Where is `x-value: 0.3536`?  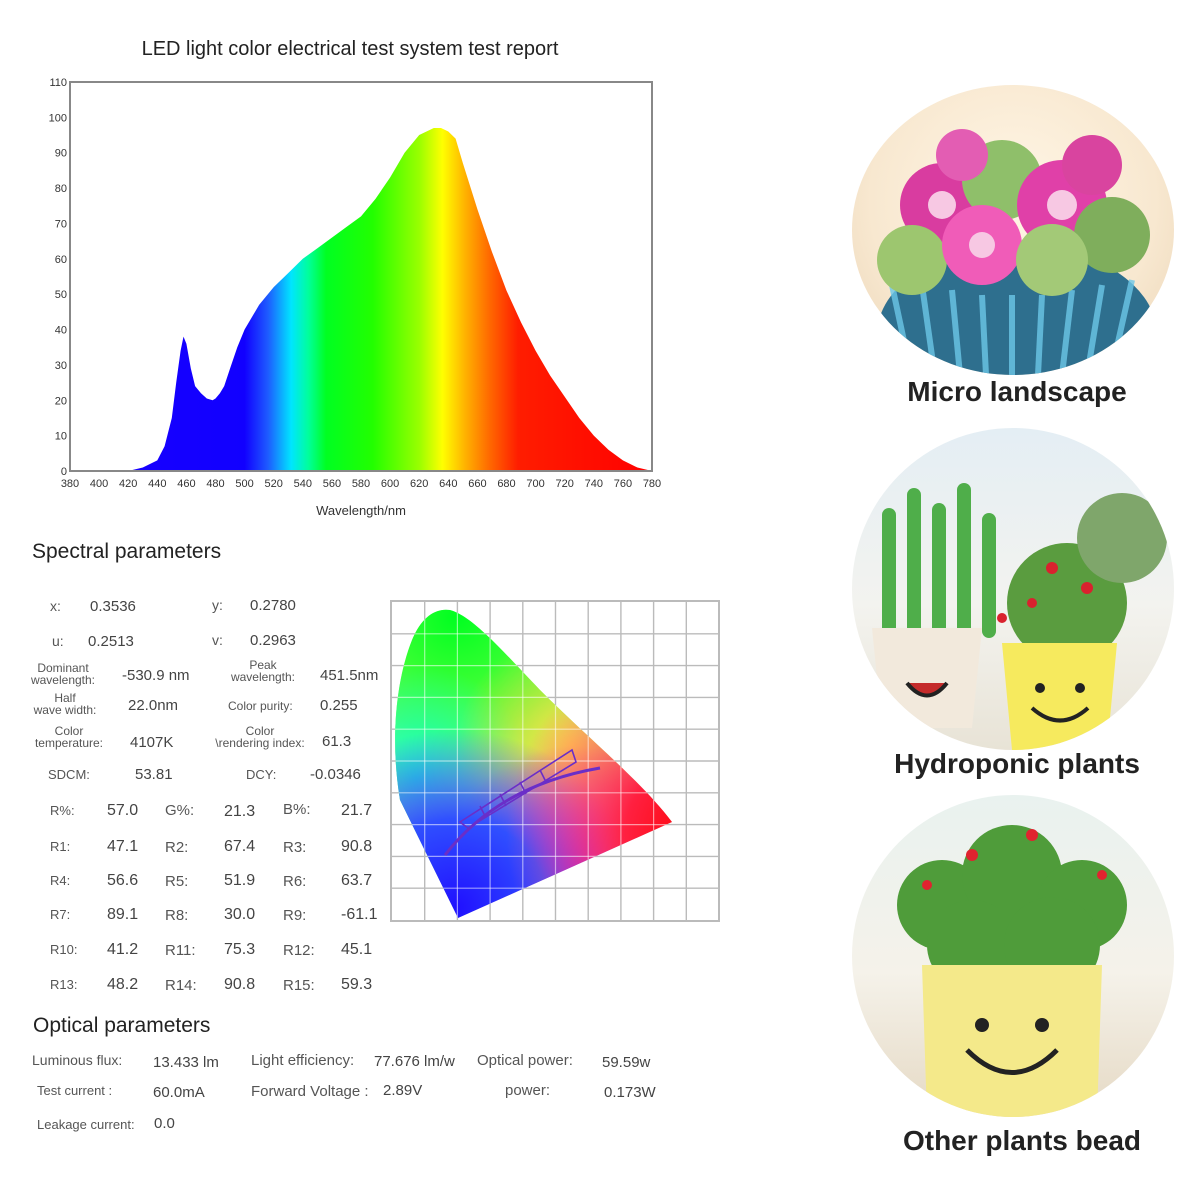
x-value: 0.3536 is located at coordinates (113, 606).